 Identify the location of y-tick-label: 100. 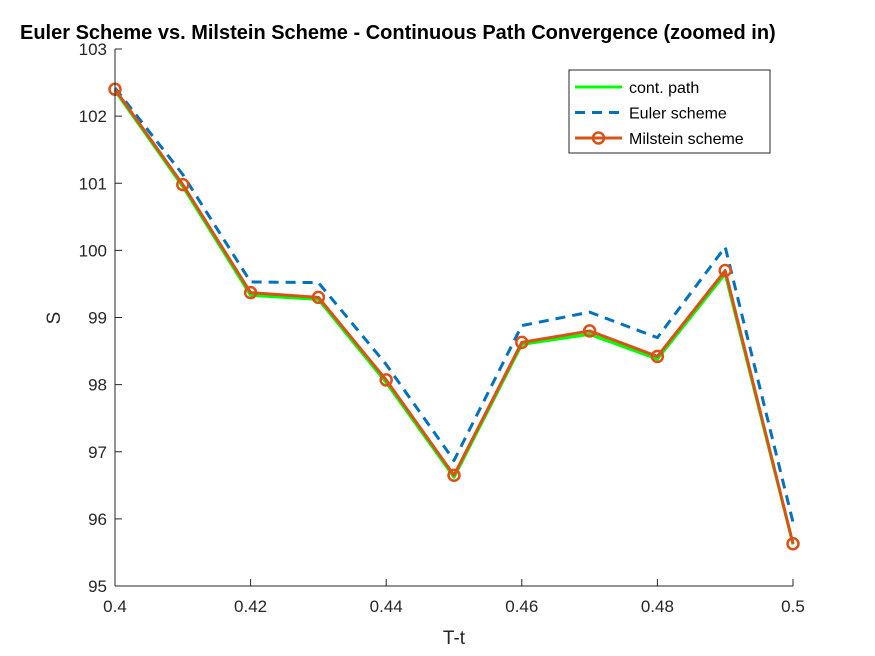
(93, 250).